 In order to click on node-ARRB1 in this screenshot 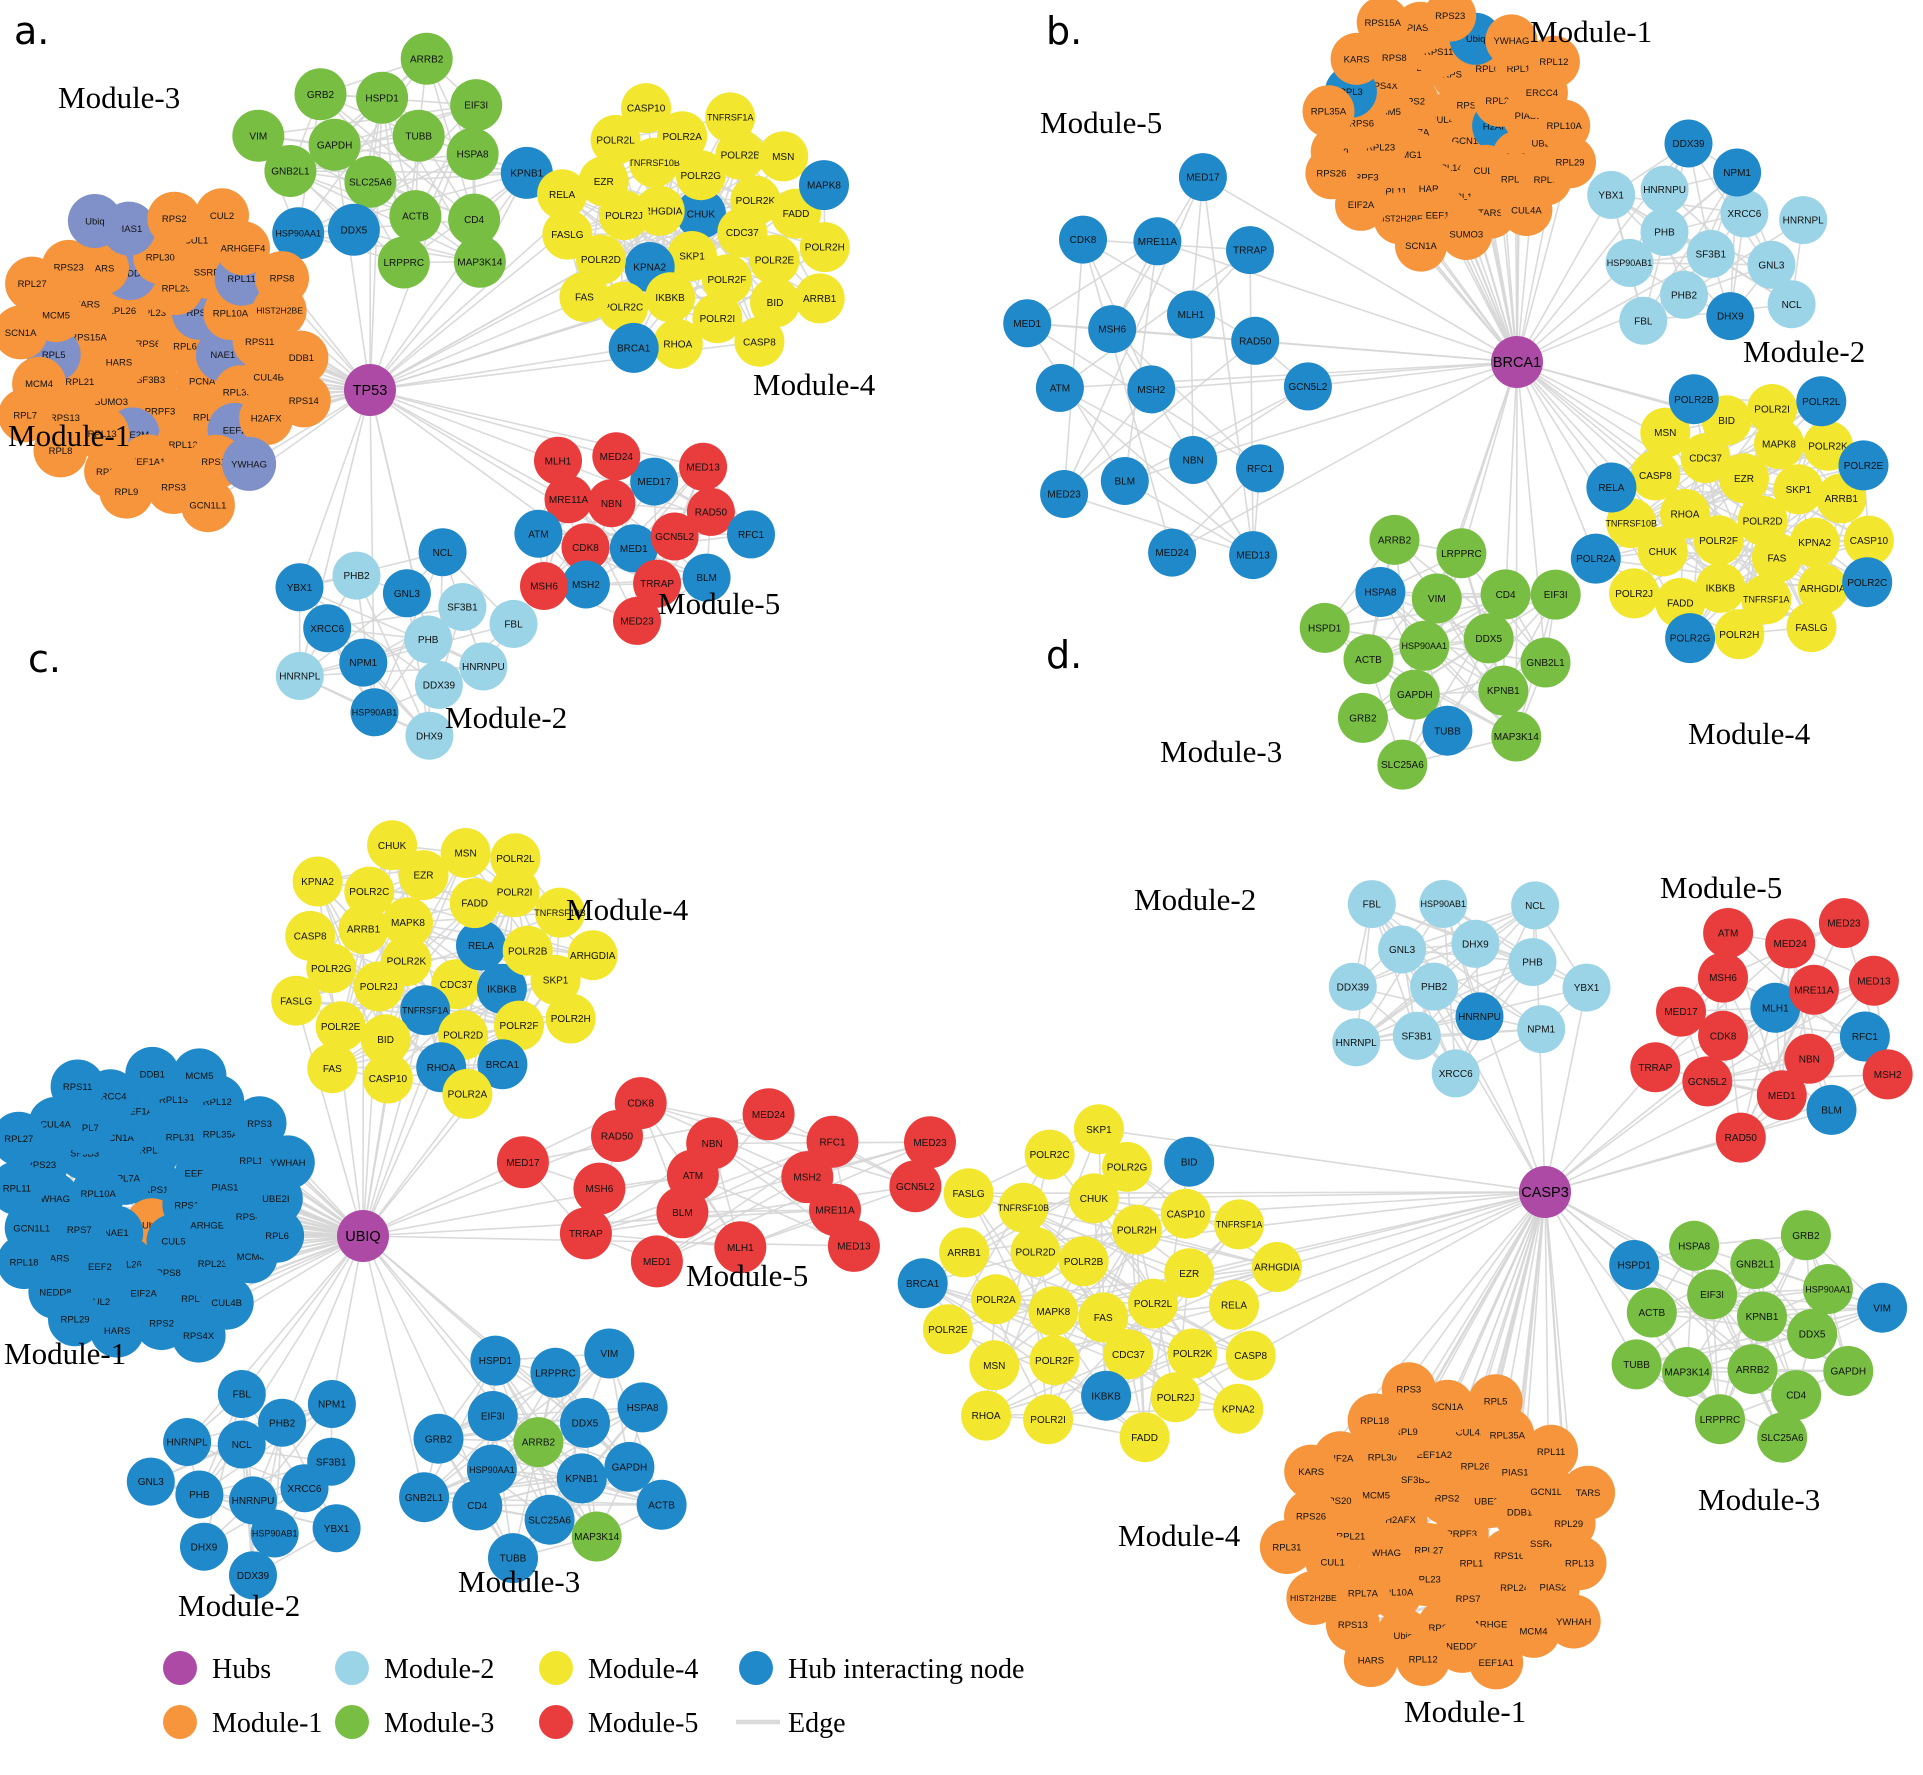, I will do `click(964, 1252)`.